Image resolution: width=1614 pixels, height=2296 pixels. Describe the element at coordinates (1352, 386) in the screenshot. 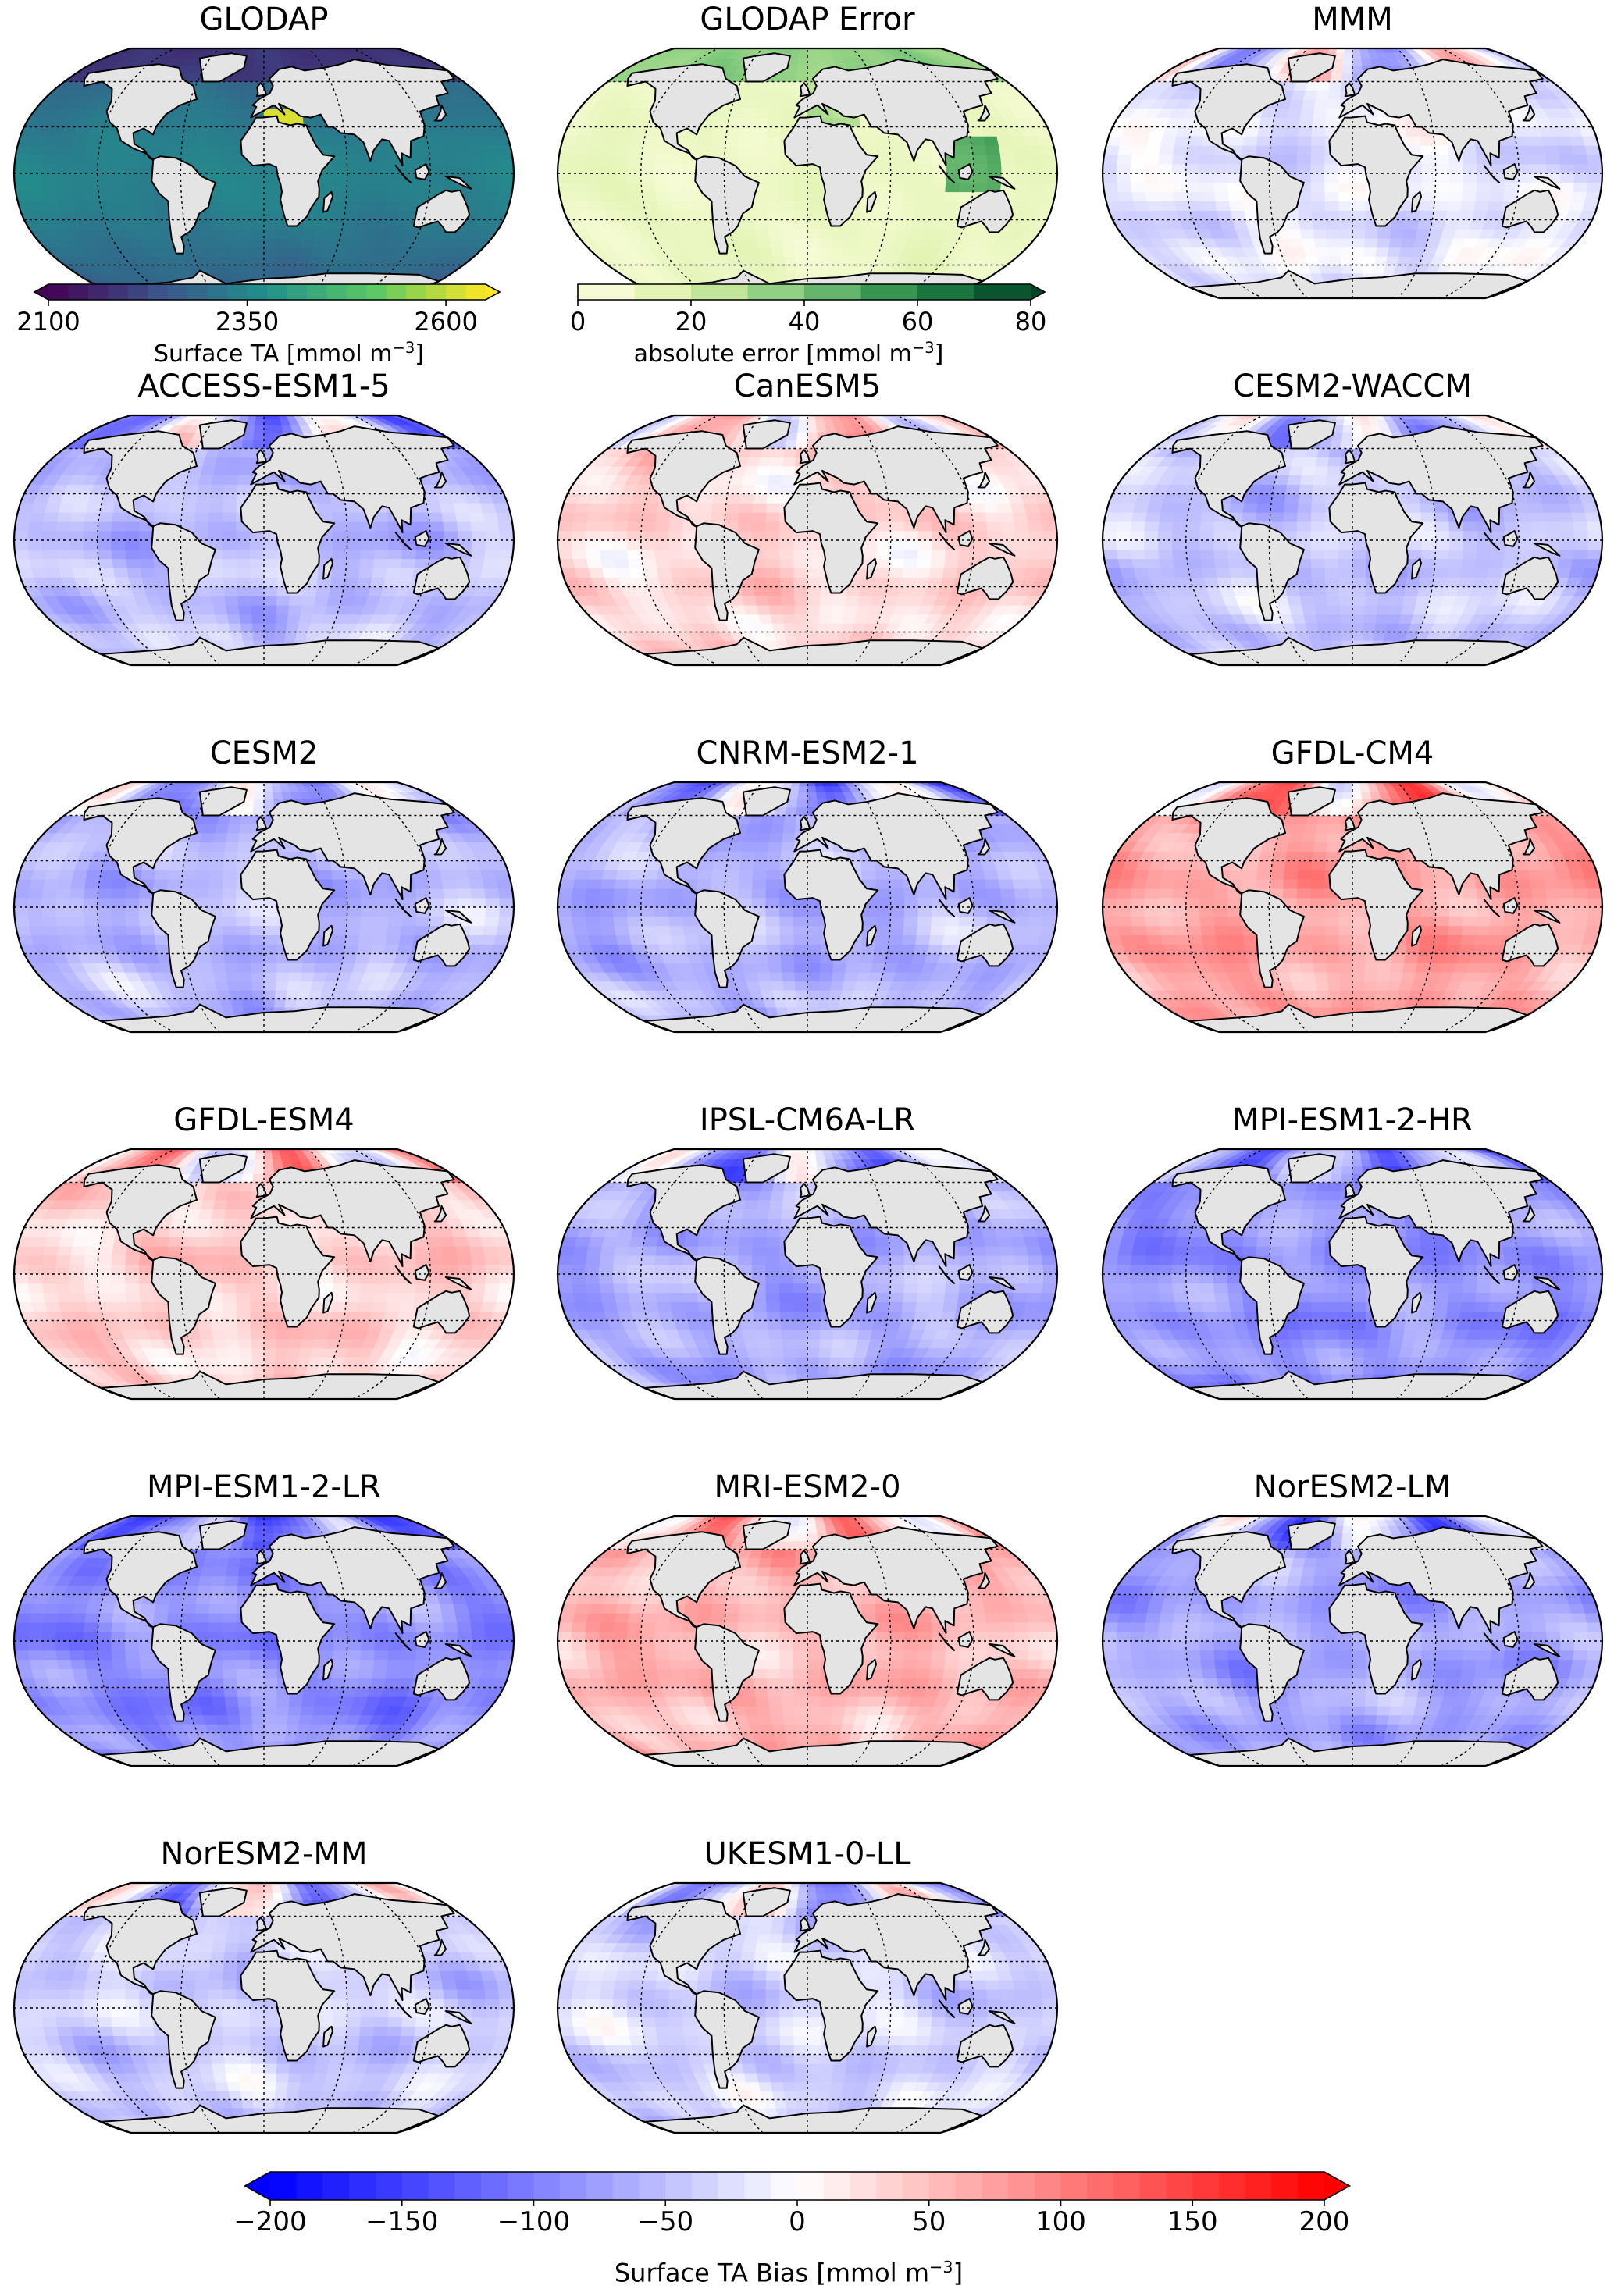

I see `panel-title-cesm2-waccm: CESM2-WACCM` at that location.